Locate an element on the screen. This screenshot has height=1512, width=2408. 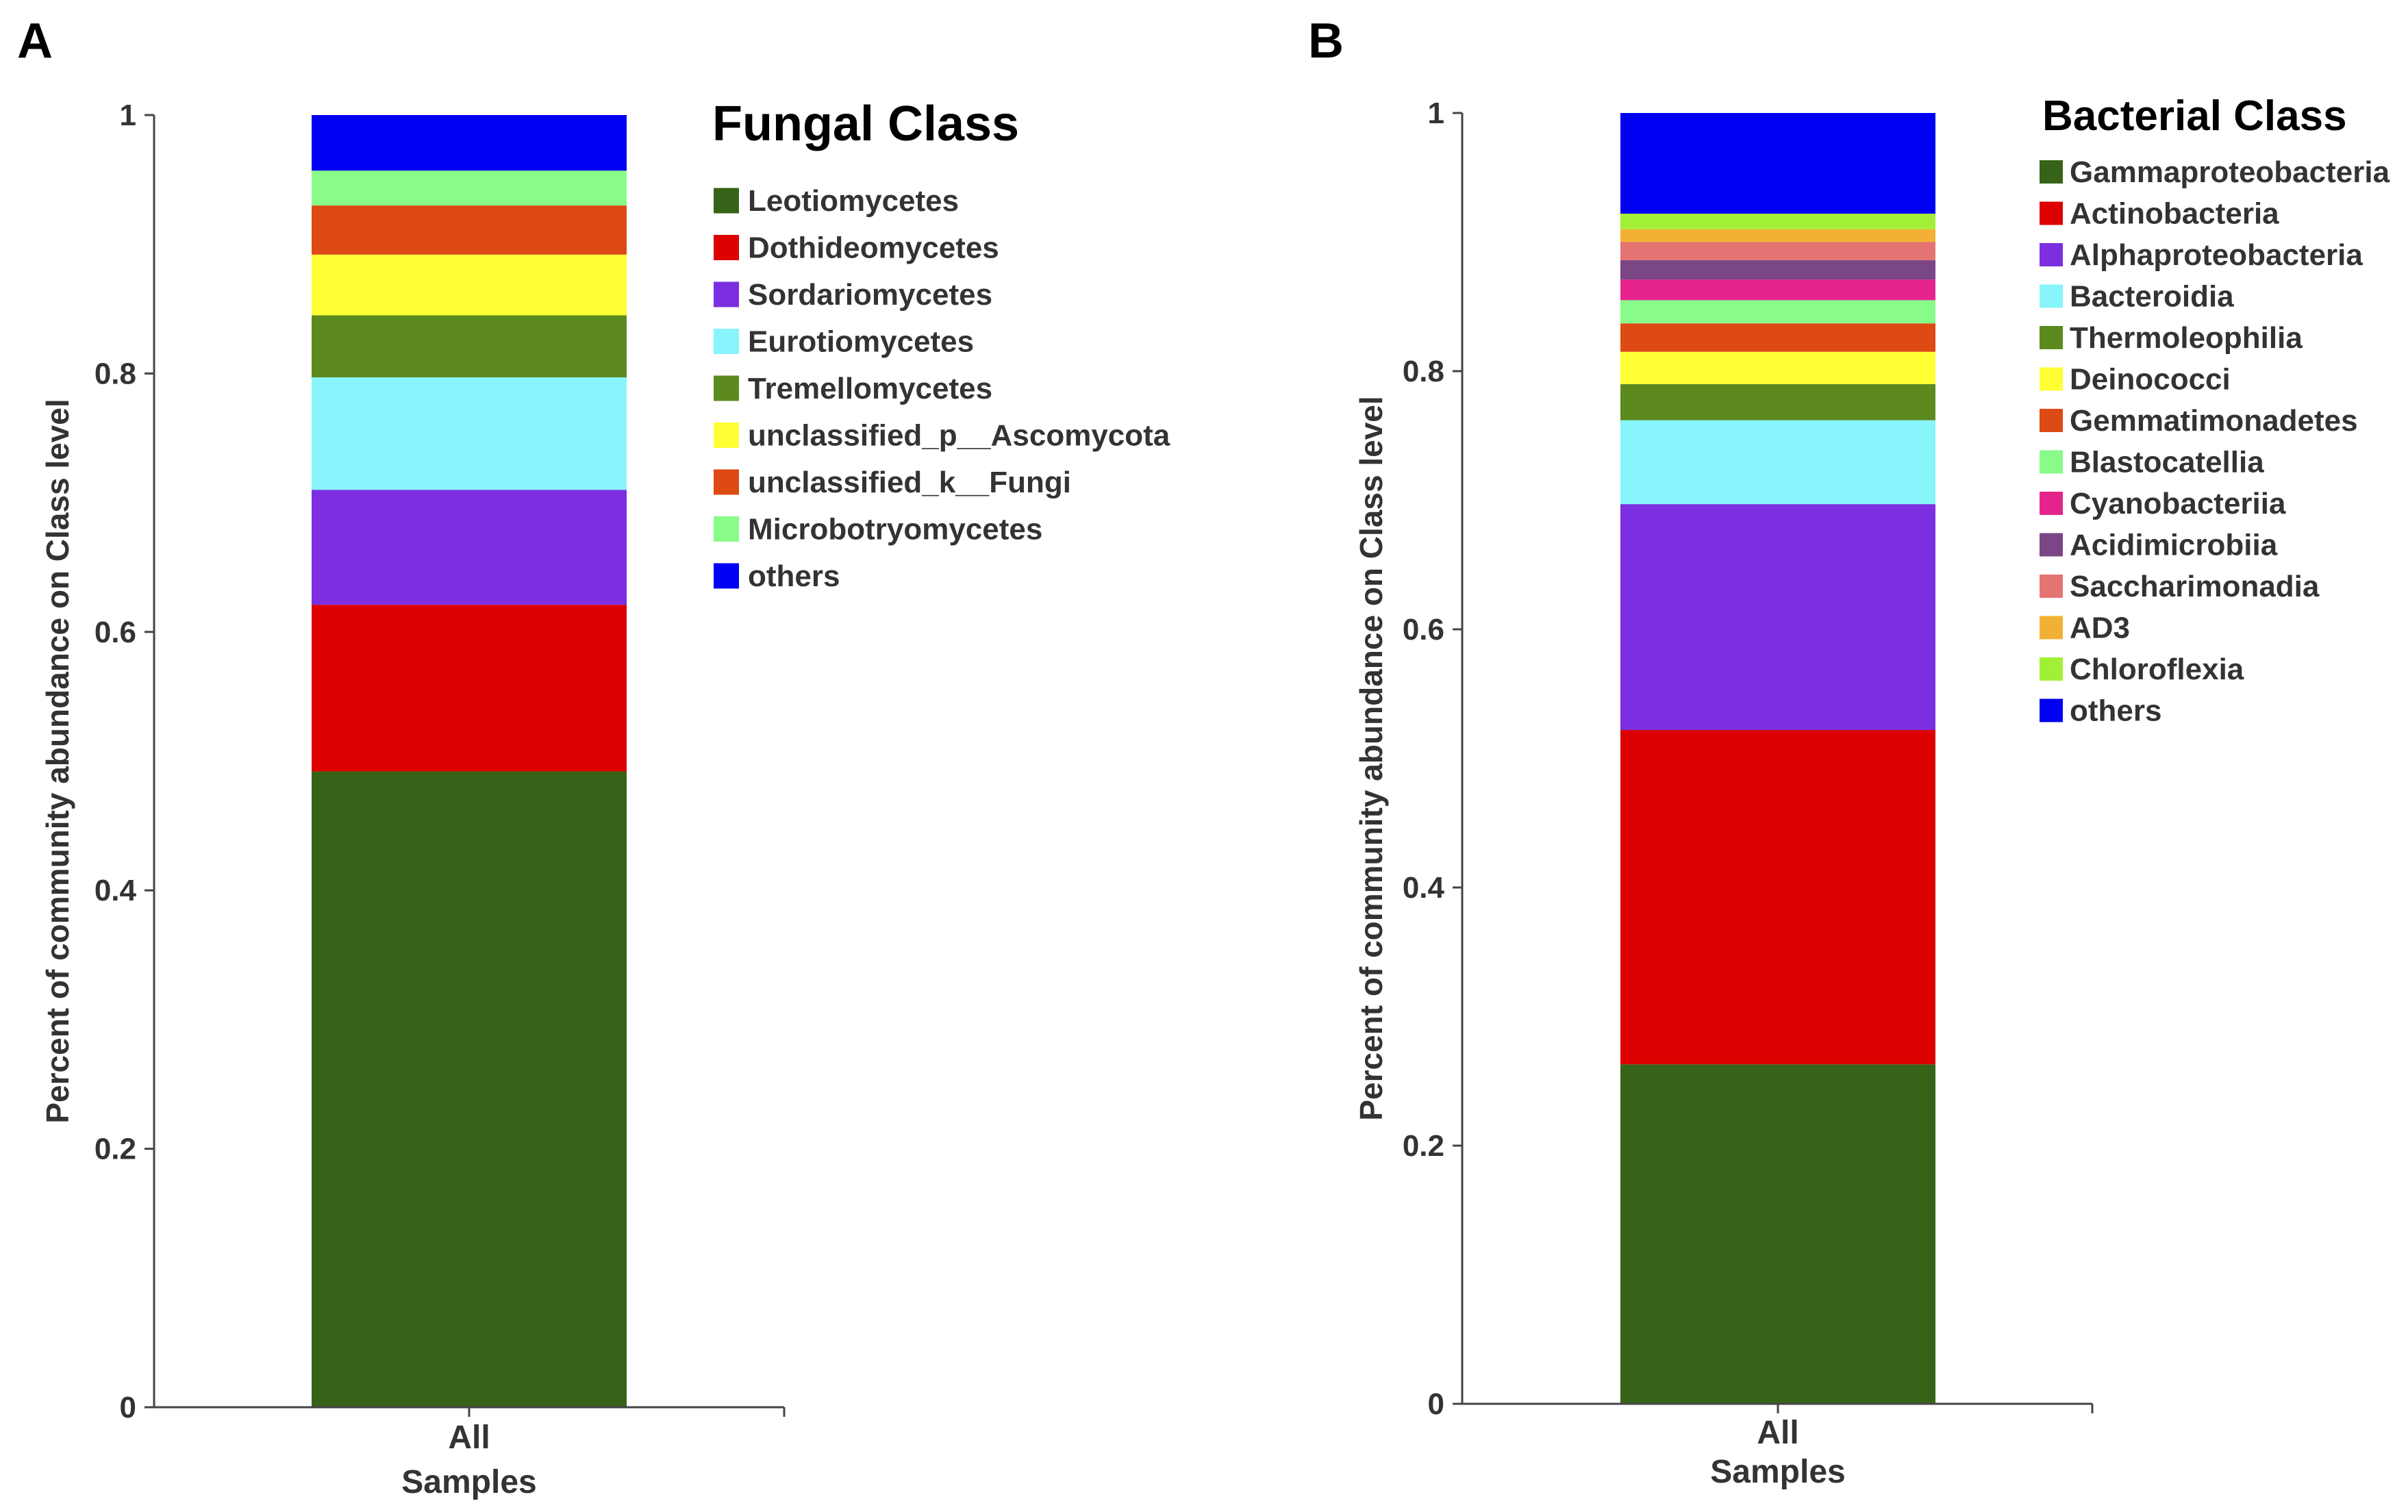
legend-item: Acidimicrobiia is located at coordinates (2159, 545).